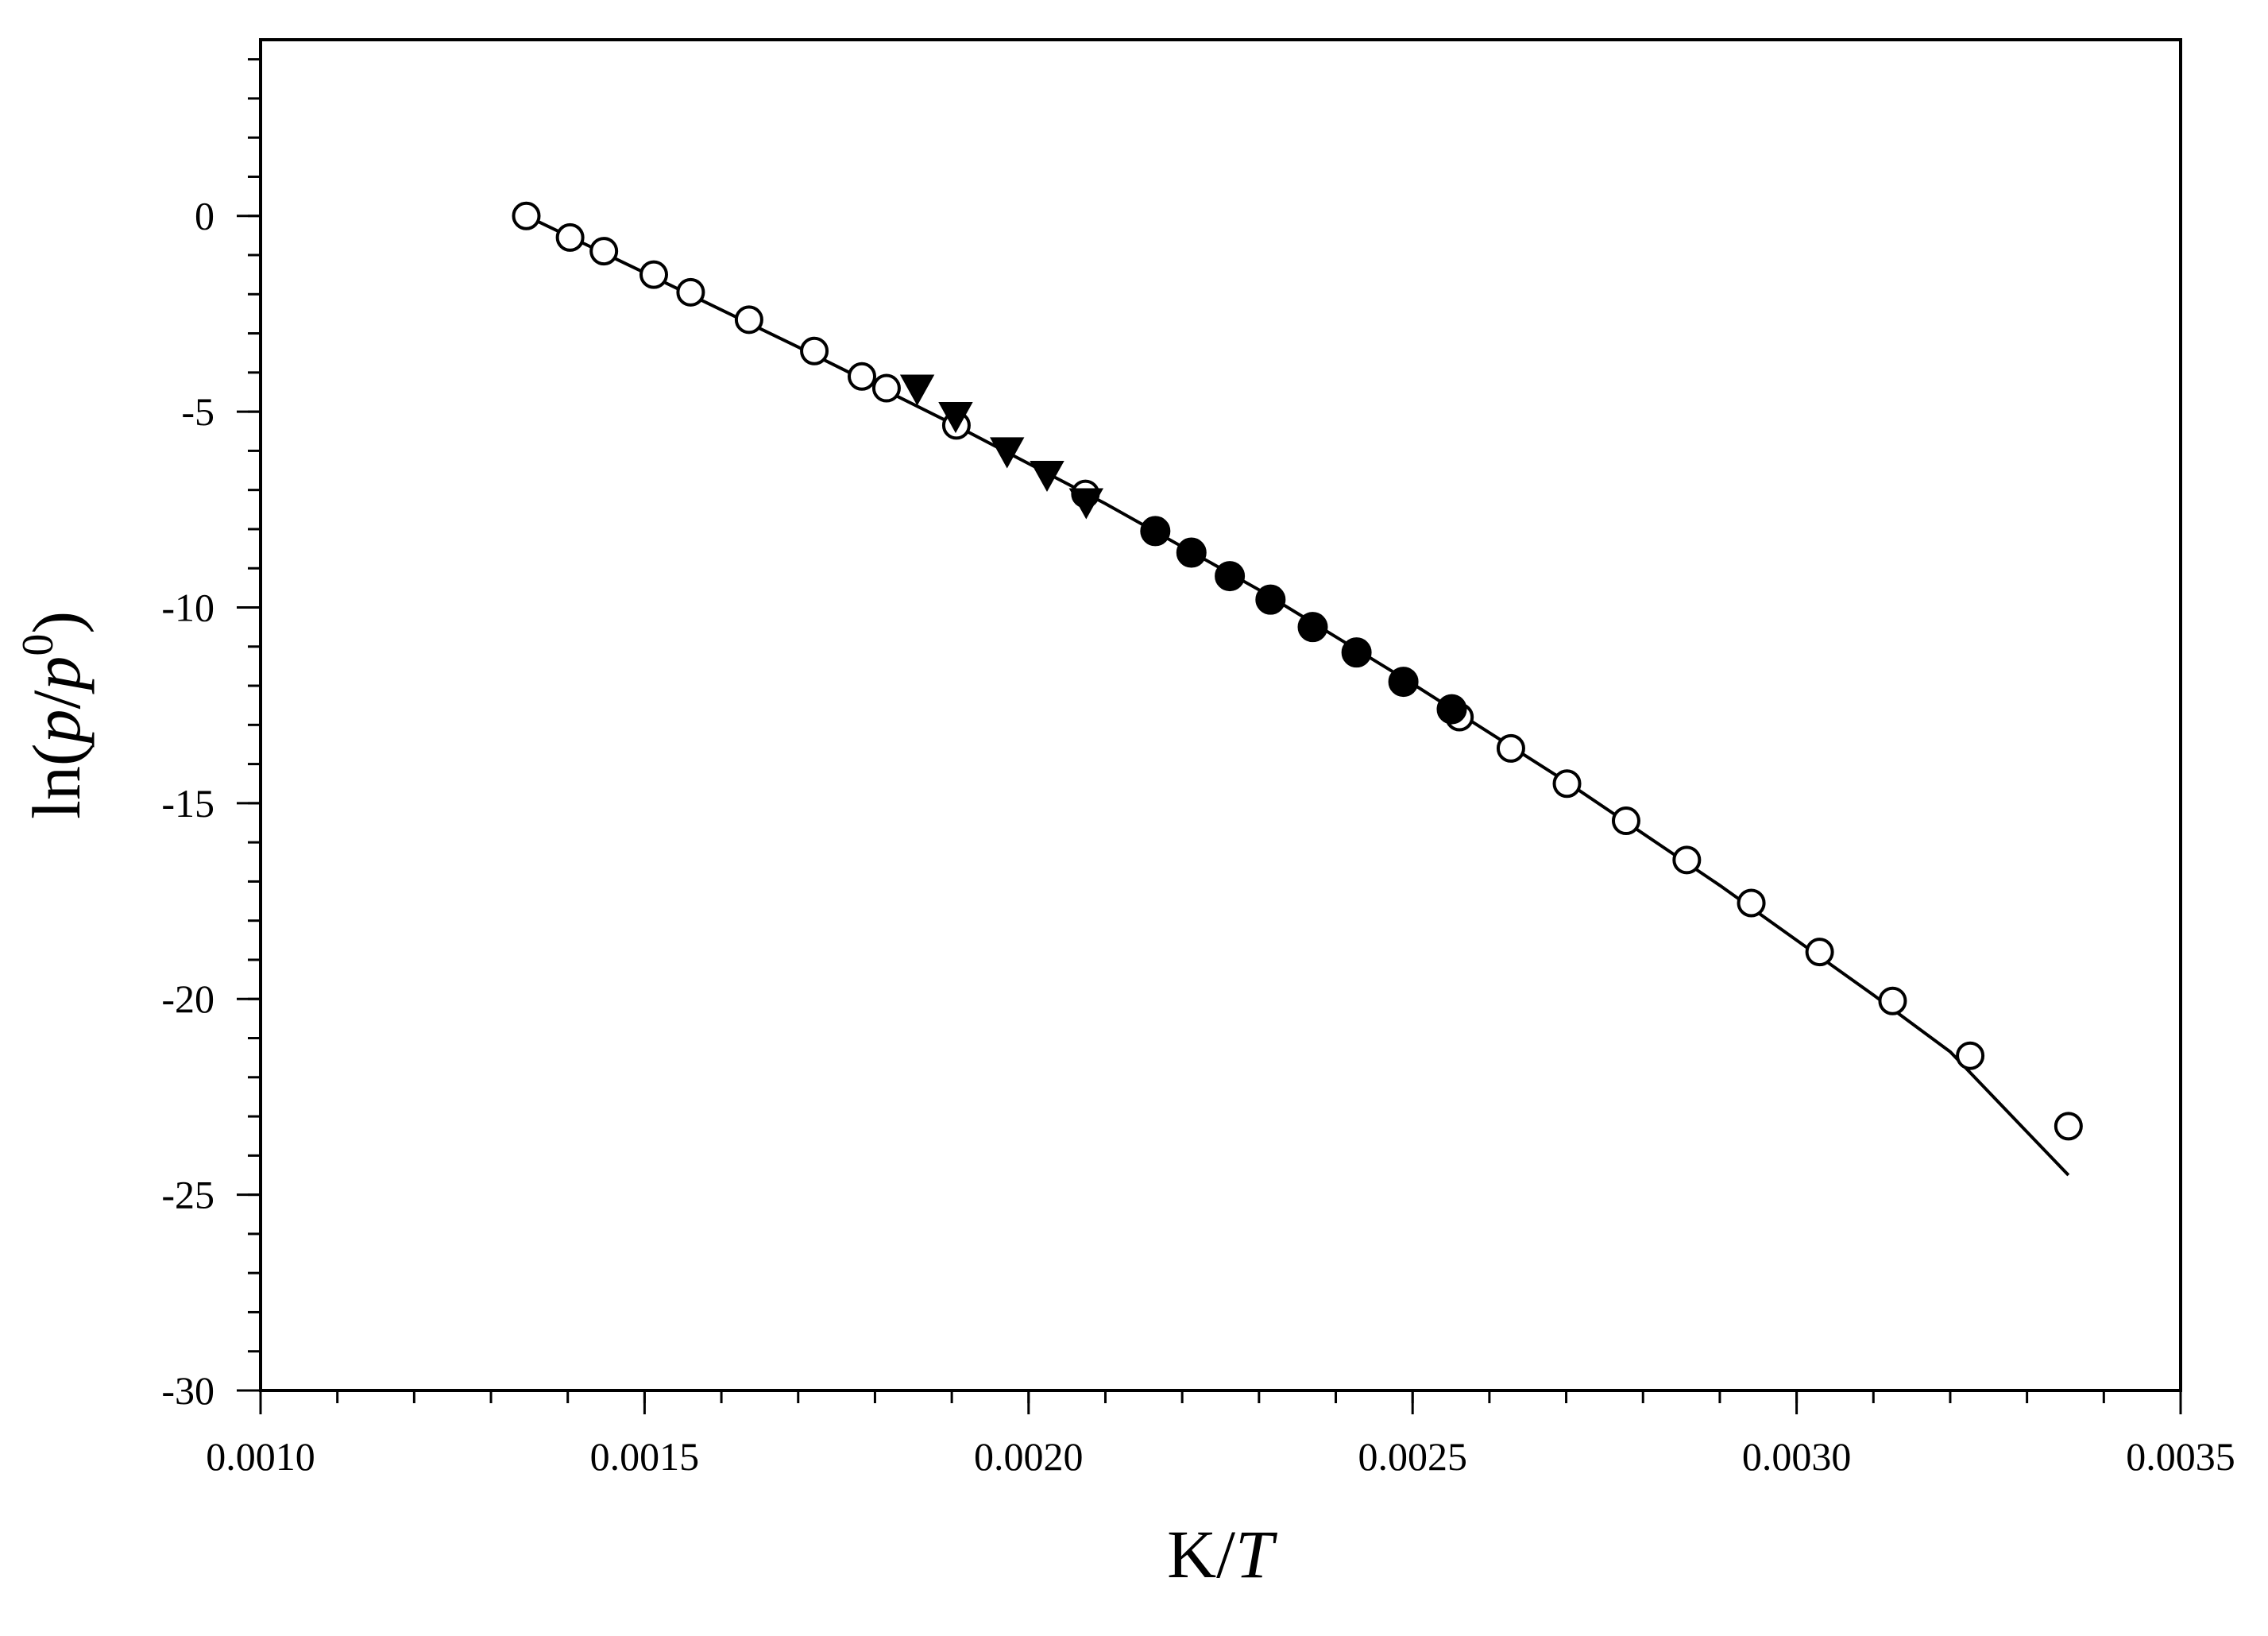 Image resolution: width=2268 pixels, height=1636 pixels. Describe the element at coordinates (187, 1390) in the screenshot. I see `y-tick-label: -30` at that location.